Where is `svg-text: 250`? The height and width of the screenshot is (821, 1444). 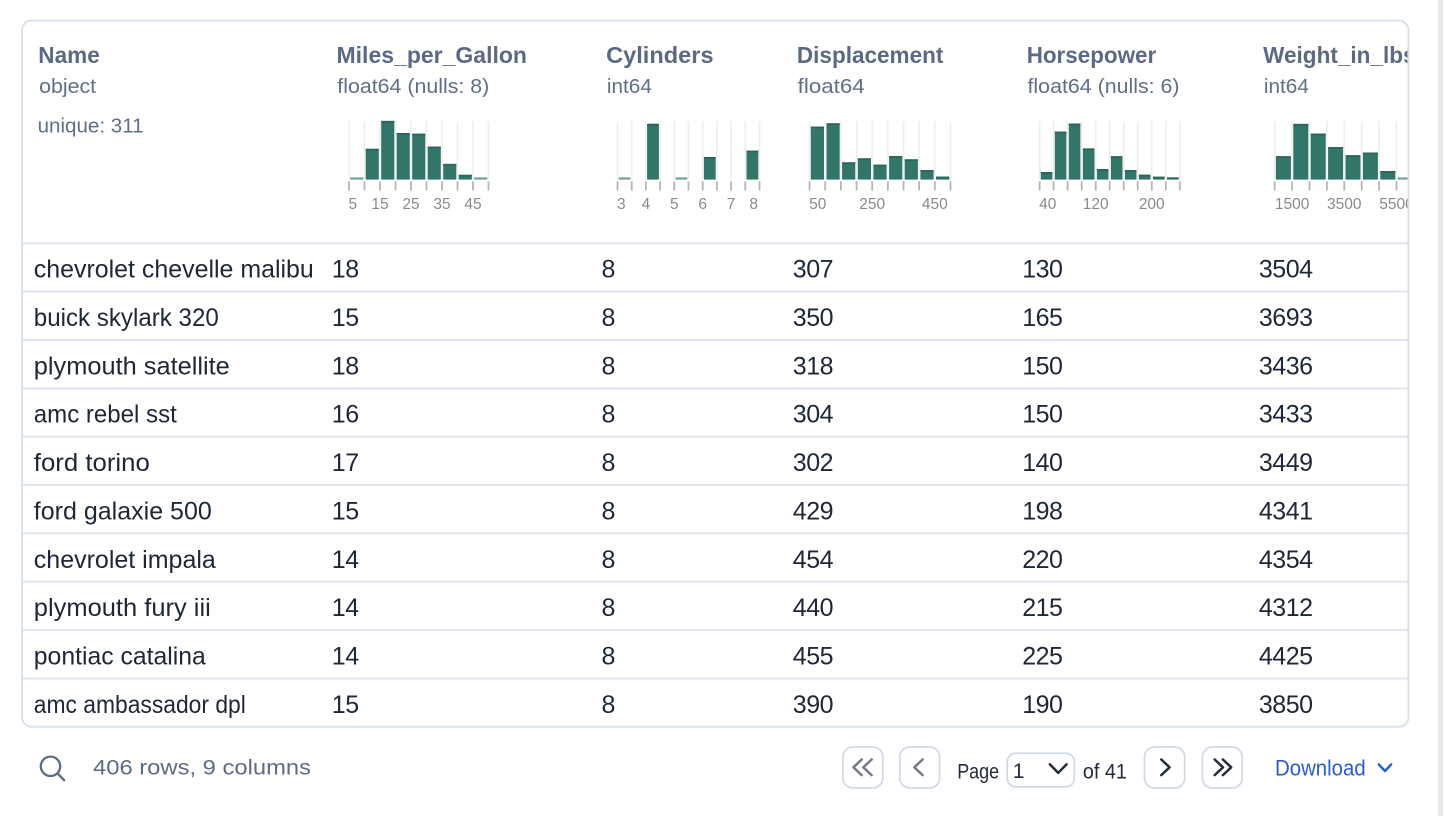
svg-text: 250 is located at coordinates (872, 204).